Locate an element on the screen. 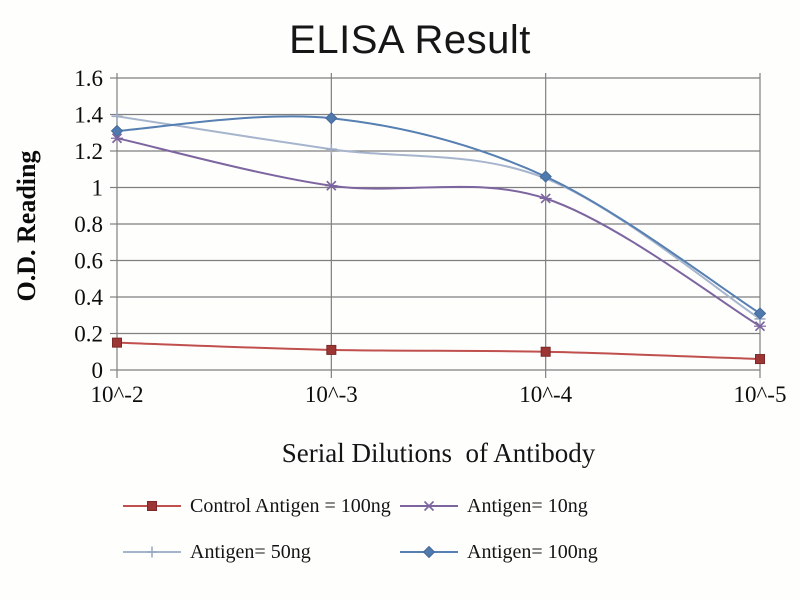 This screenshot has height=600, width=800. legend-label: Control Antigen = 100ng is located at coordinates (290, 505).